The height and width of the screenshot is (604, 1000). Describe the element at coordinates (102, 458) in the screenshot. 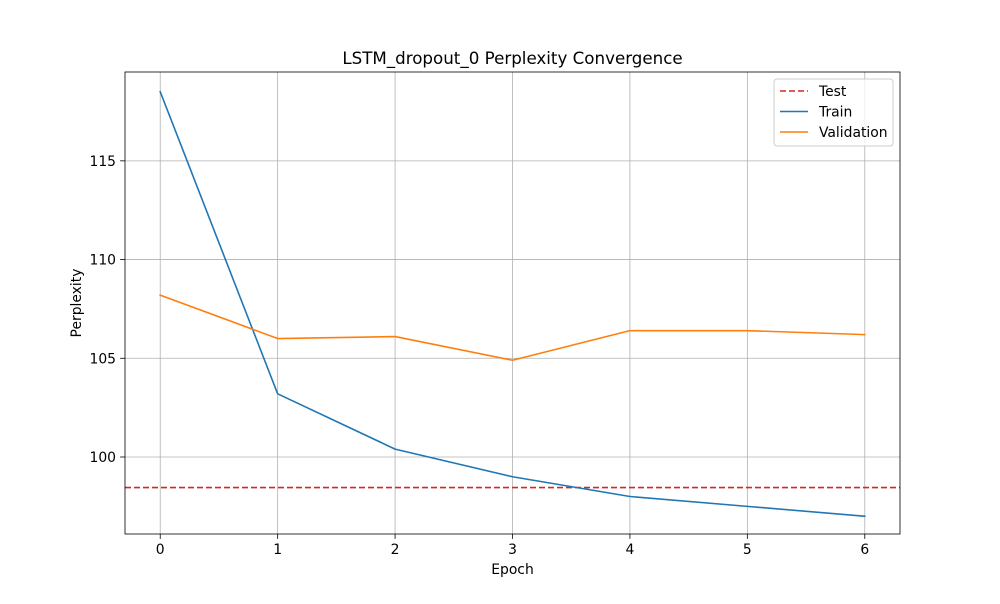

I see `y-tick-label: 100` at that location.